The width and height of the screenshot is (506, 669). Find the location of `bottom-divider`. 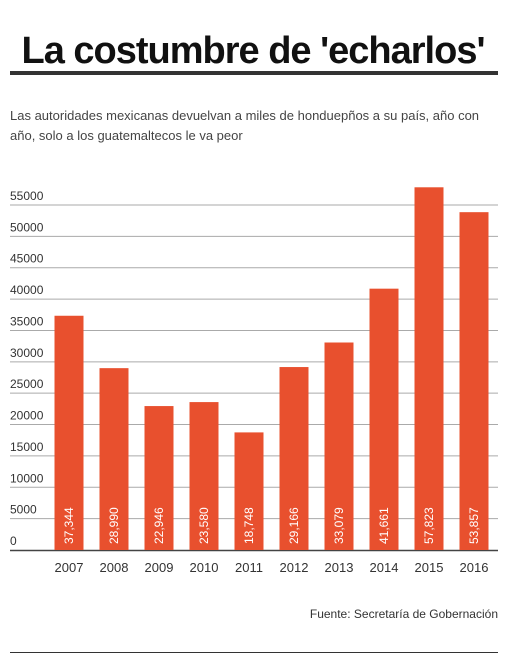

bottom-divider is located at coordinates (254, 652).